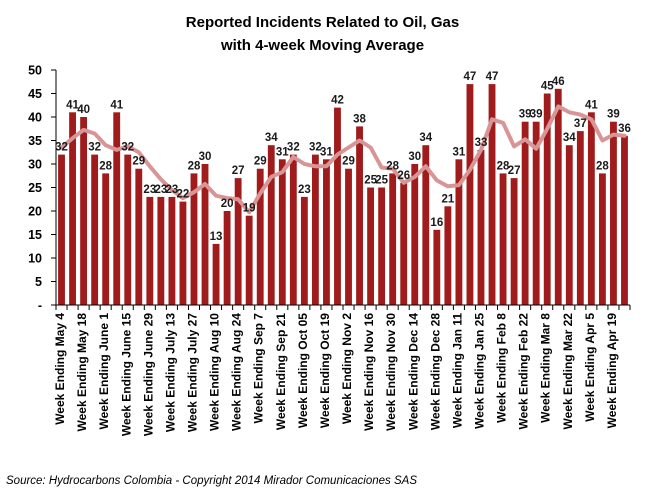 This screenshot has width=645, height=494. Describe the element at coordinates (337, 101) in the screenshot. I see `data-label: 42` at that location.